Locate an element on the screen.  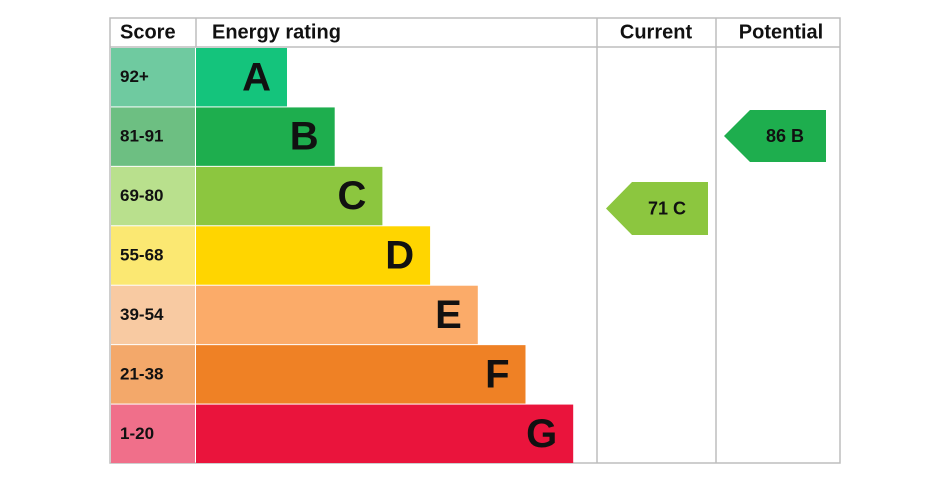
current-label: 71 C is located at coordinates (667, 208).